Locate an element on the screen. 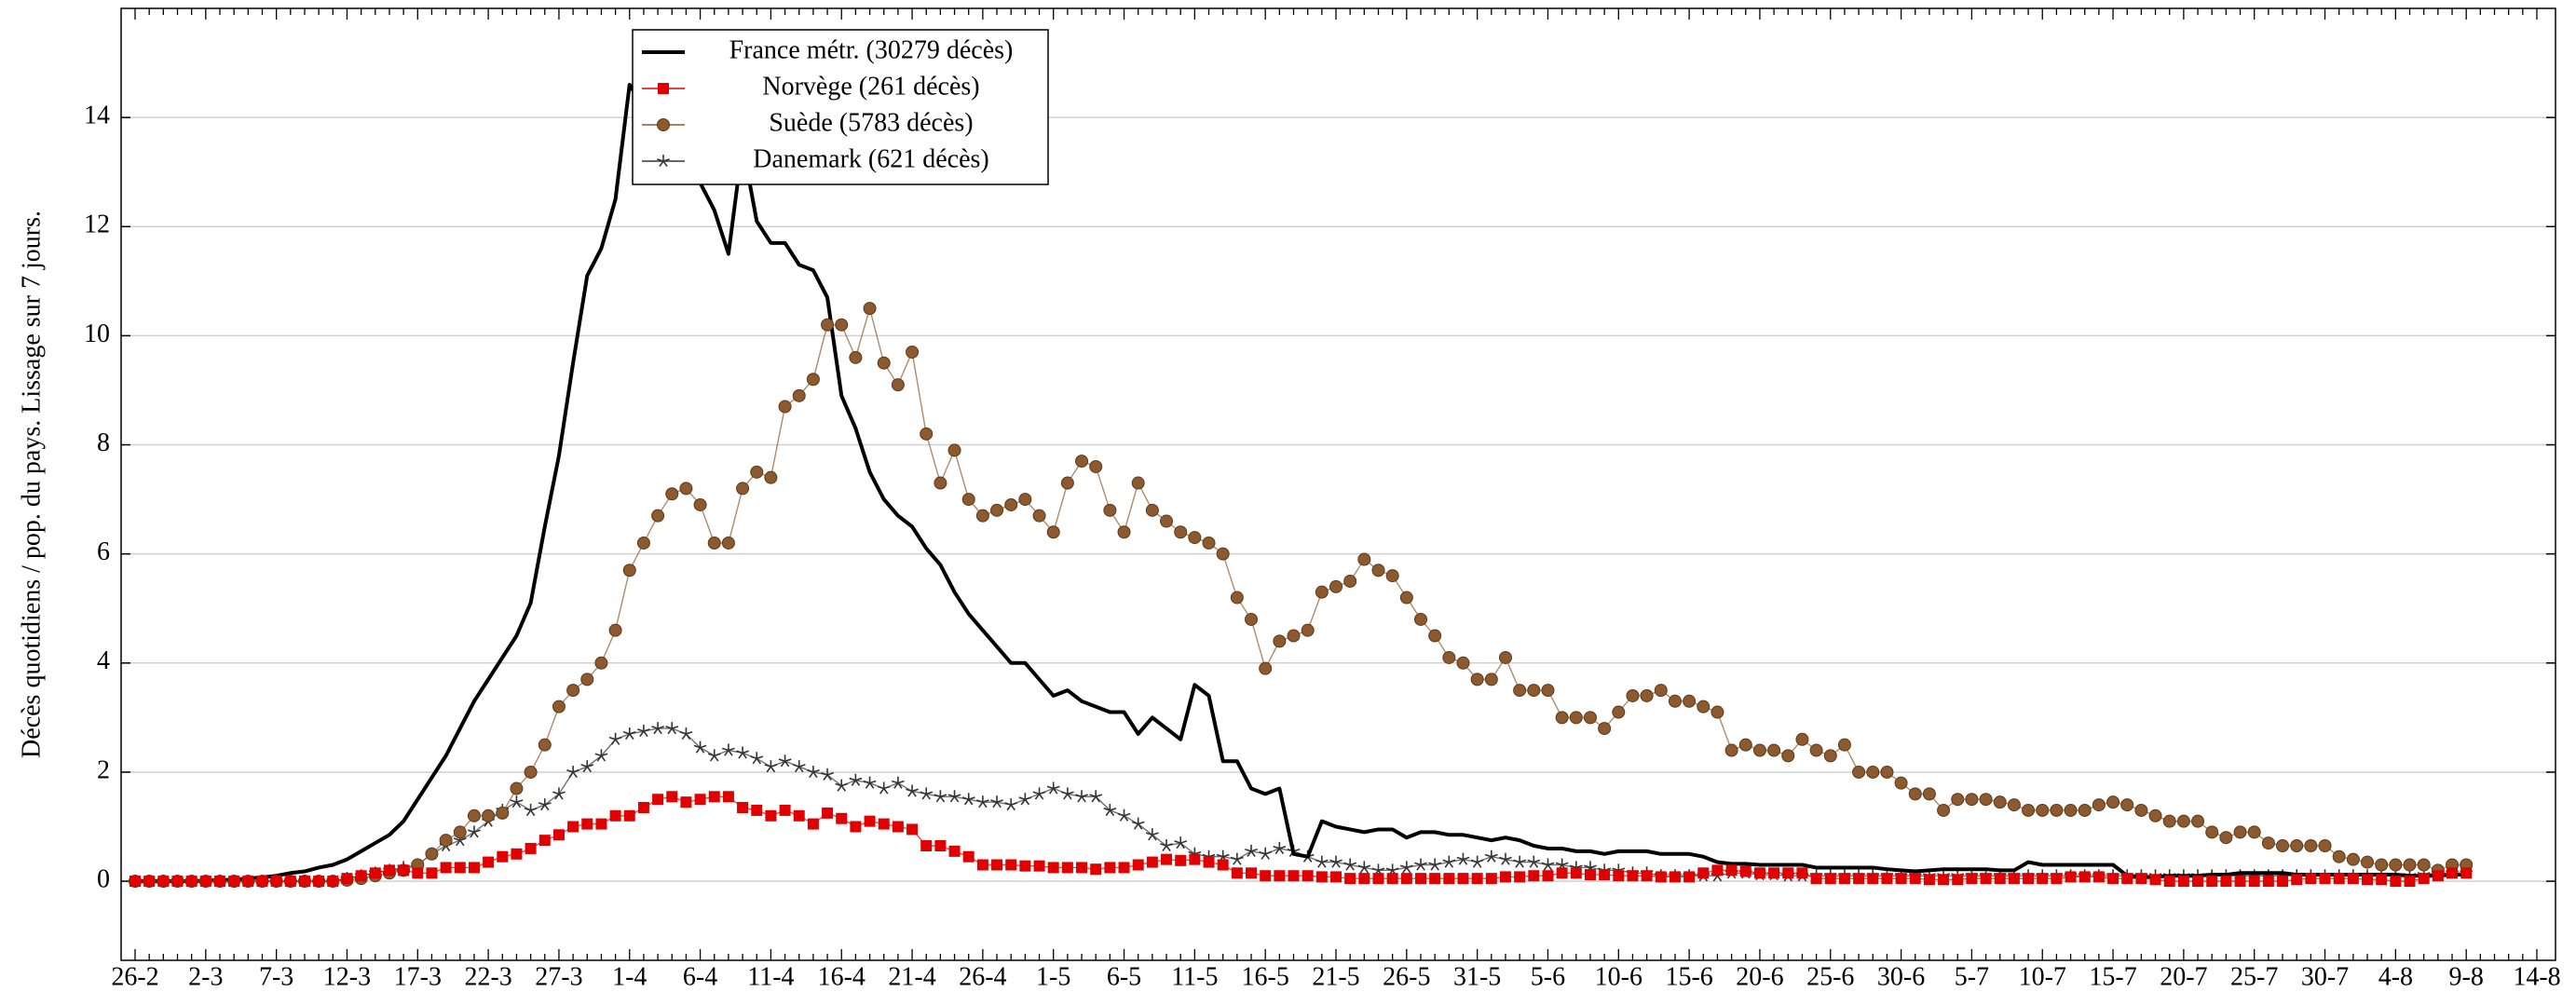 The width and height of the screenshot is (2576, 992). x-tick-label: 20-6 is located at coordinates (1759, 977).